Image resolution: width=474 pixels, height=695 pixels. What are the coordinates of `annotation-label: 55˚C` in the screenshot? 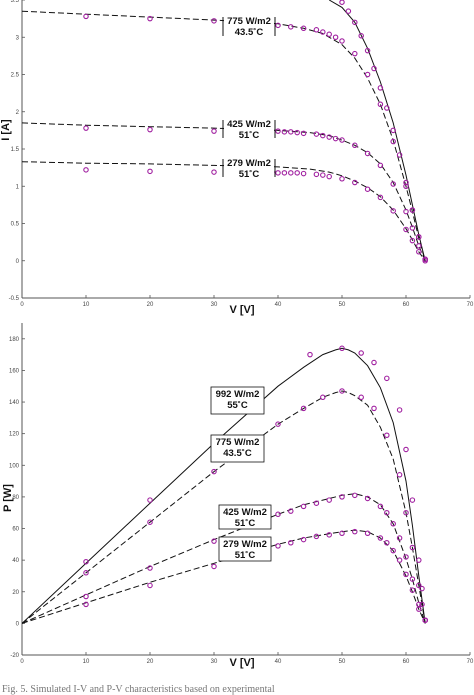 It's located at (237, 405).